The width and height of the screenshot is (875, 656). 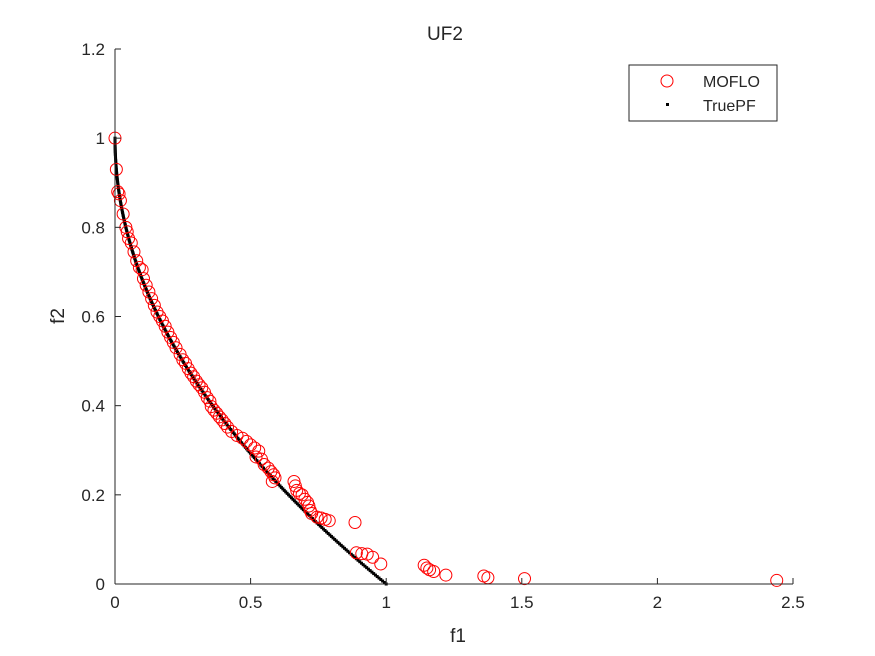 I want to click on y-axis-ticks: 0 0.2 0.4 0.6 0.8 1 1.2, so click(x=101, y=317).